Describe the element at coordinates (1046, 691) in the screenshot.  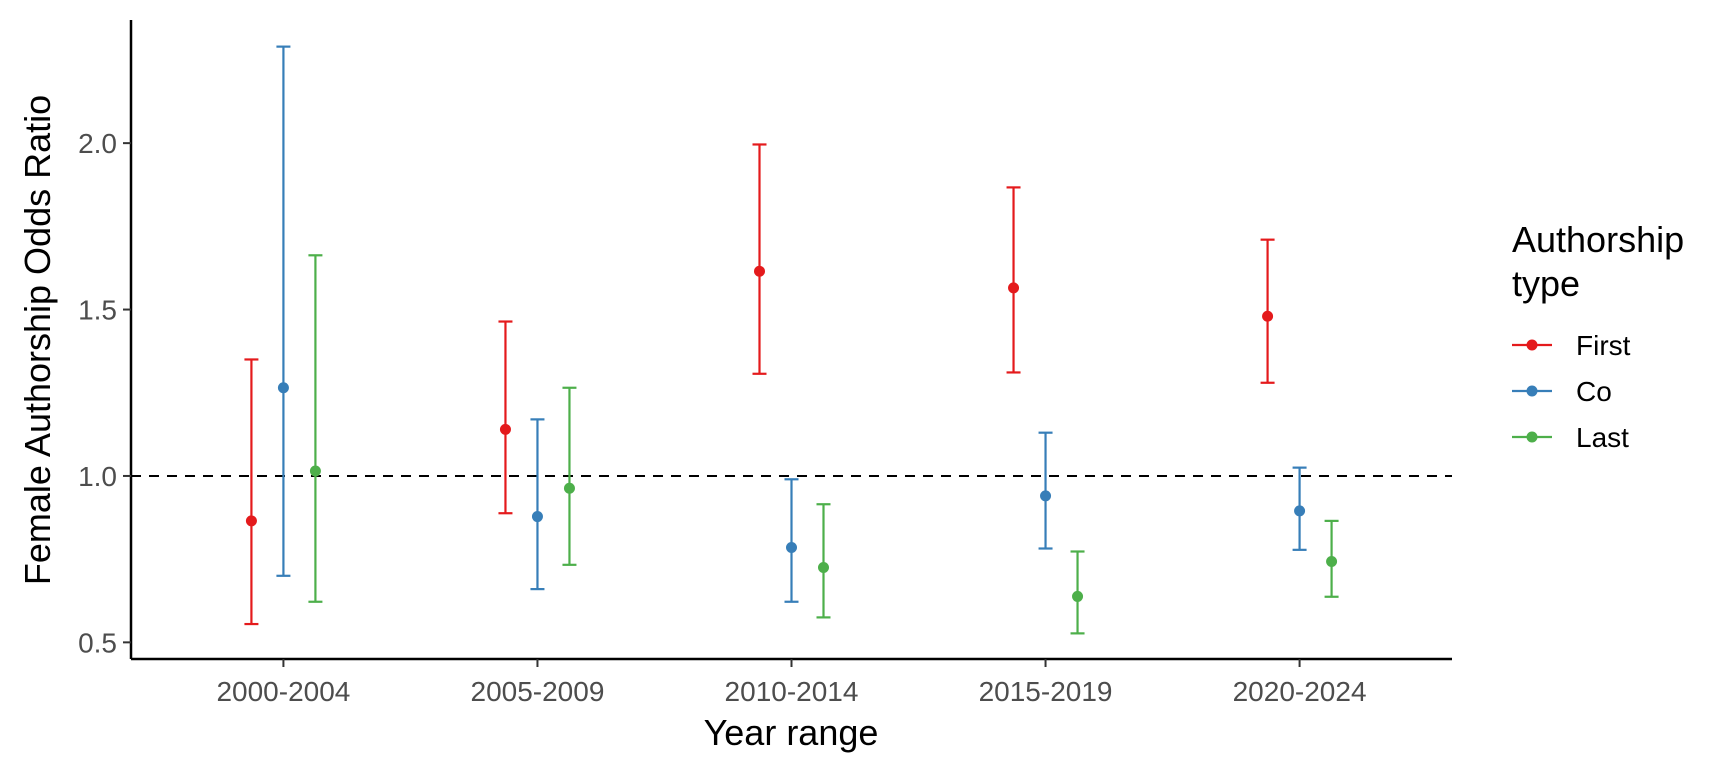
I see `x-tick-label: 2015-2019` at that location.